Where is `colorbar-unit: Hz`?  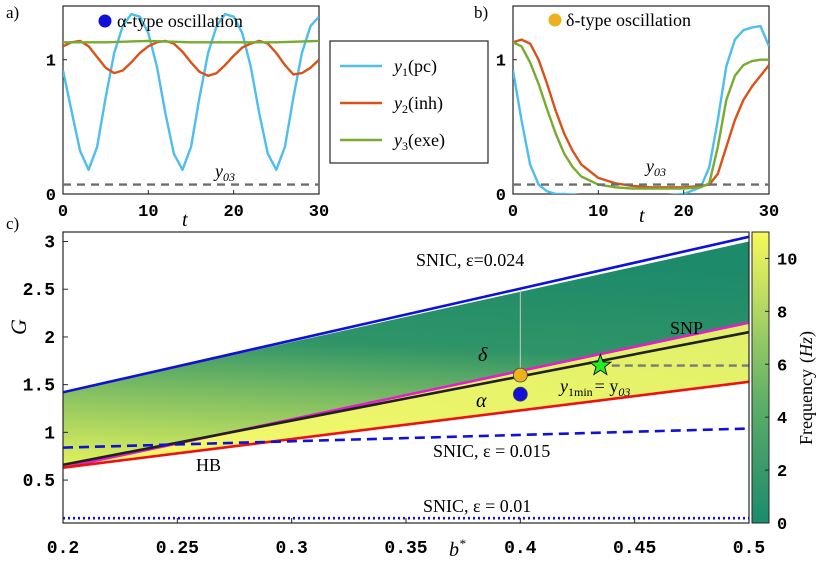
colorbar-unit: Hz is located at coordinates (806, 347).